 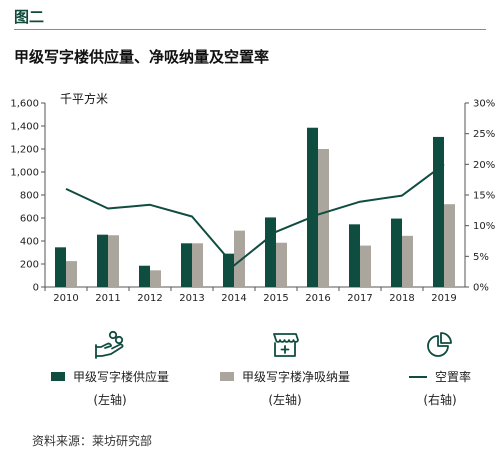 I want to click on legend-swatch-vacancy, so click(x=417, y=376).